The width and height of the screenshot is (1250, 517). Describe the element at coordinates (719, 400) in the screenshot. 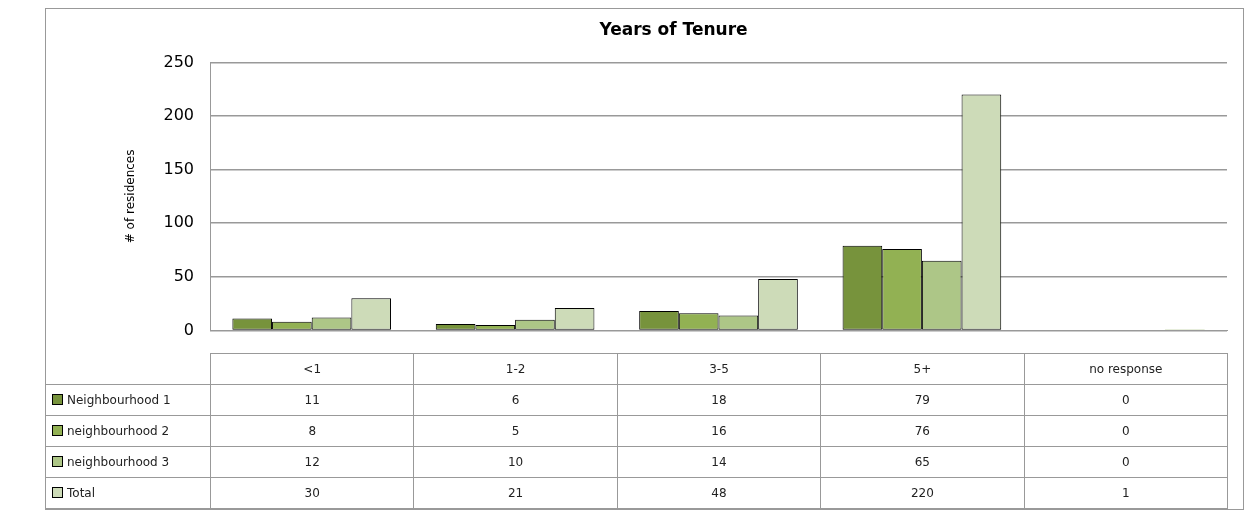

I see `data-label: 18` at that location.